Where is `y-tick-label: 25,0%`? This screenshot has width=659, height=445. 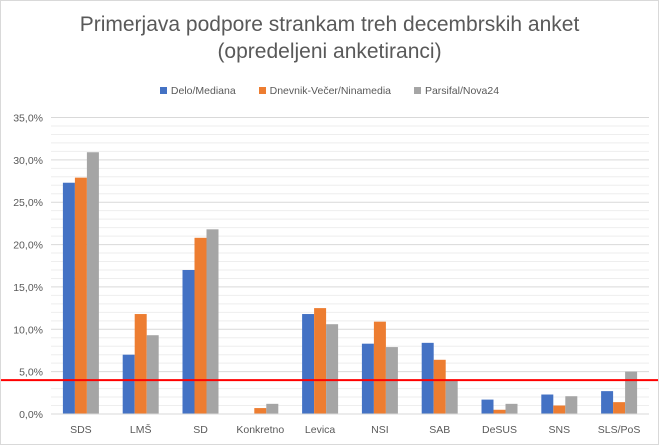 y-tick-label: 25,0% is located at coordinates (28, 203).